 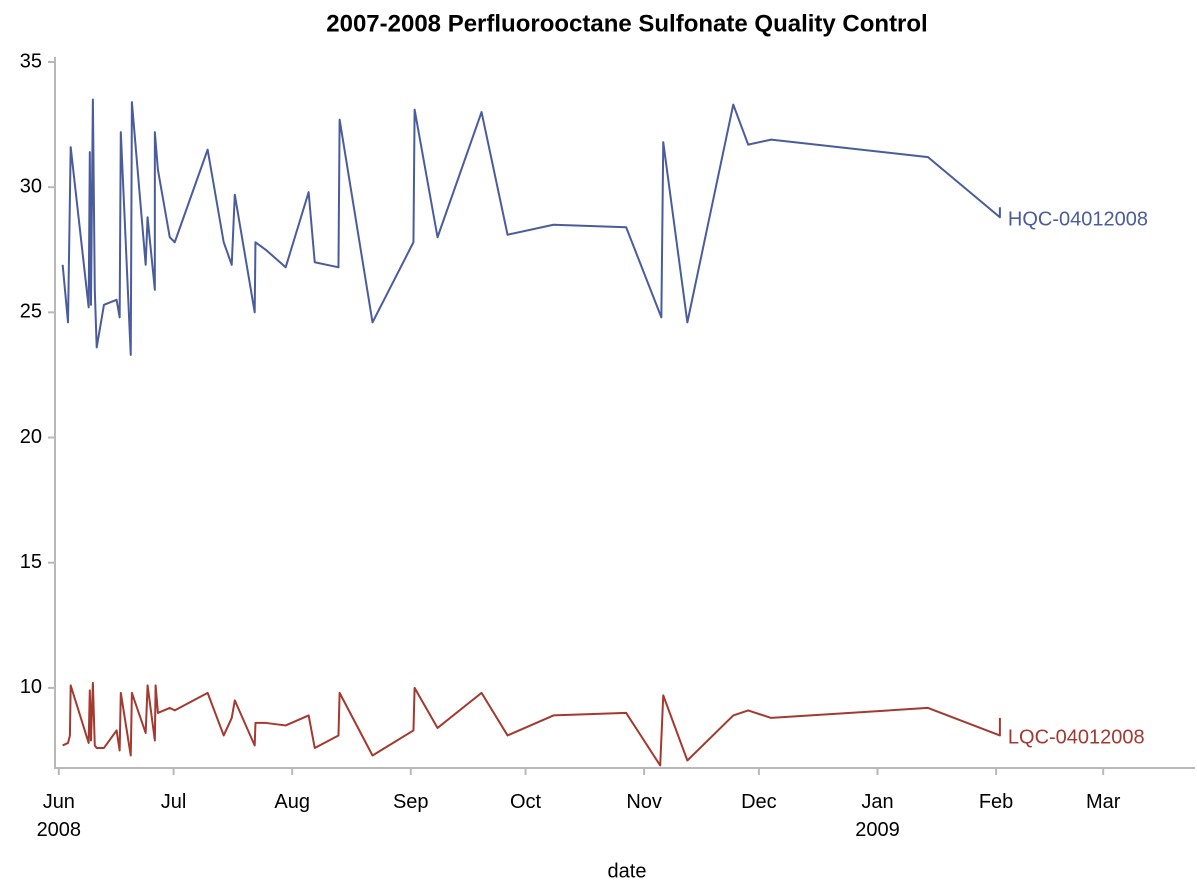 I want to click on y-tick-label: 15, so click(x=31, y=562).